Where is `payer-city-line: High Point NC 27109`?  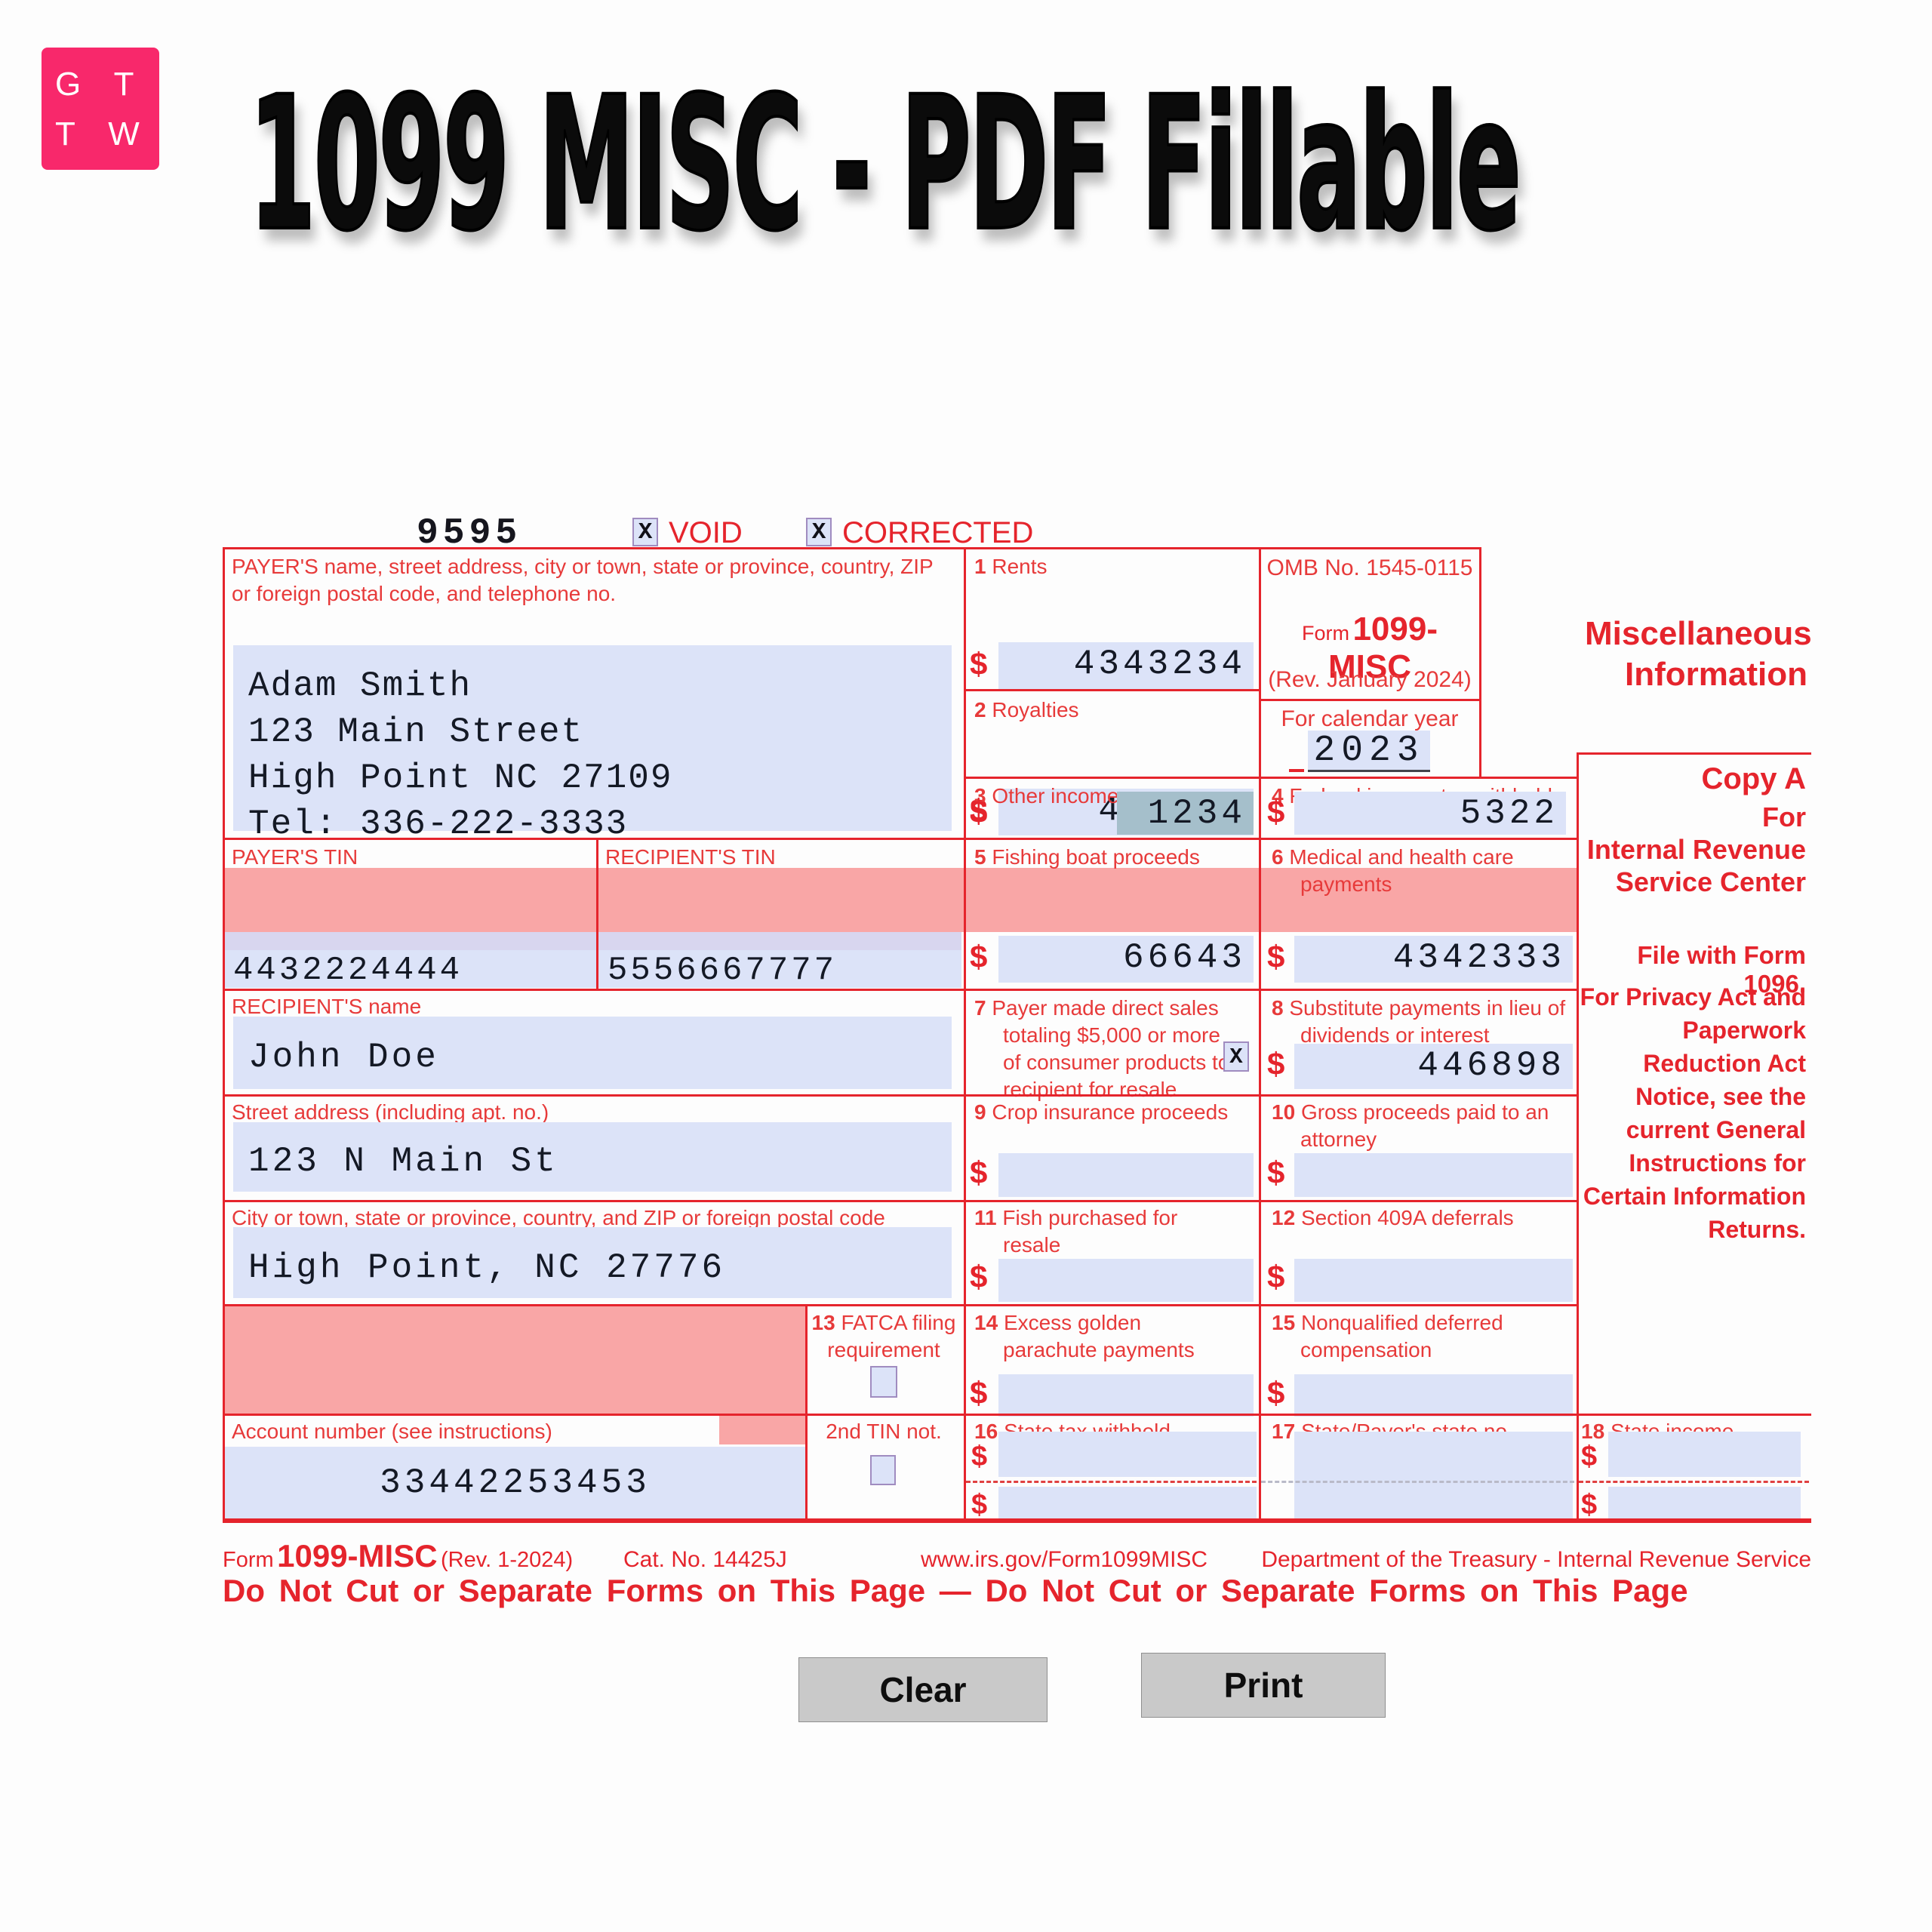 payer-city-line: High Point NC 27109 is located at coordinates (460, 778).